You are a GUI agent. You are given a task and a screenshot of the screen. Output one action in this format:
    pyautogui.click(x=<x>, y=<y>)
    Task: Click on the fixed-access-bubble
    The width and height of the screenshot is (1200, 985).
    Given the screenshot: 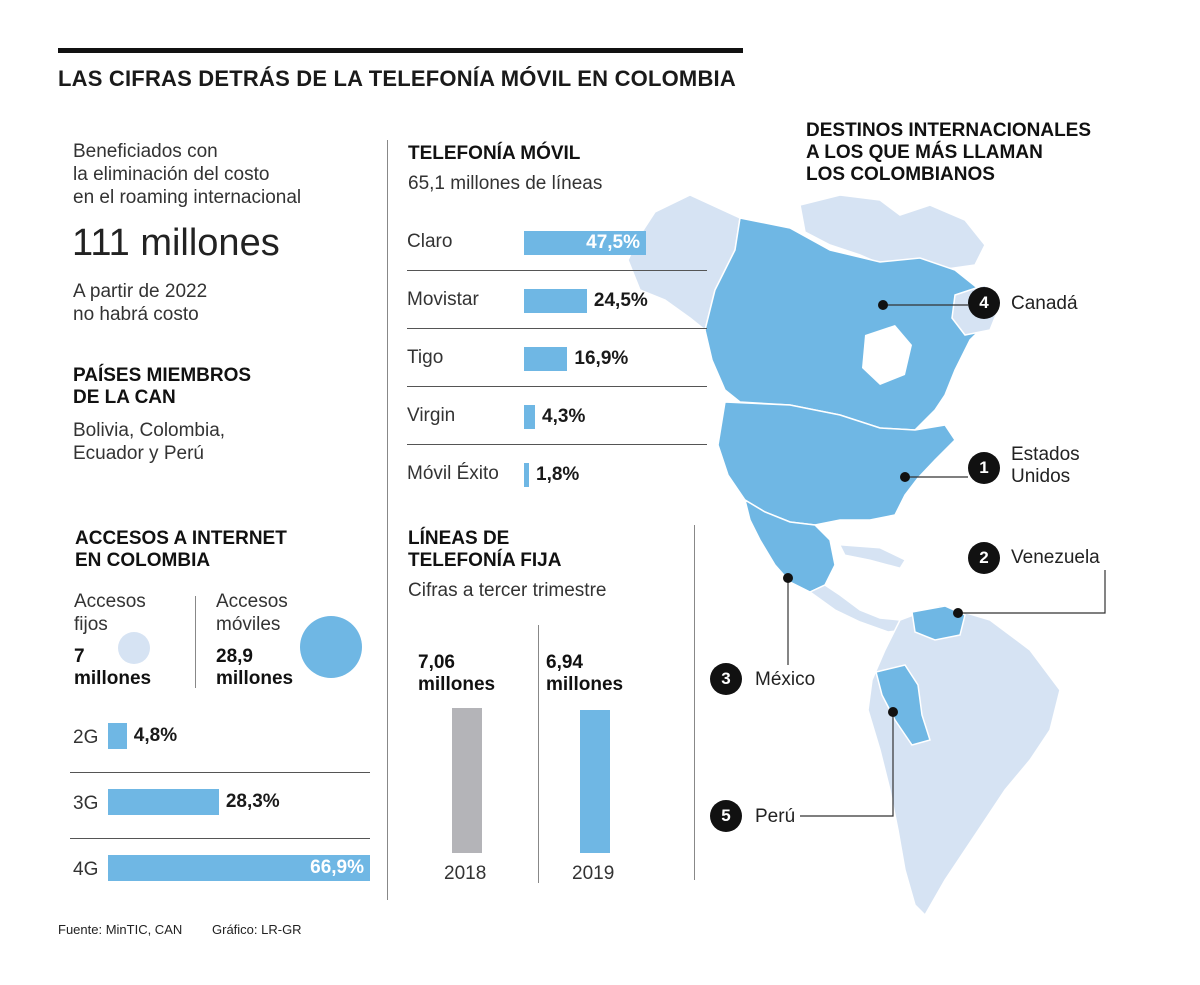 What is the action you would take?
    pyautogui.click(x=134, y=648)
    